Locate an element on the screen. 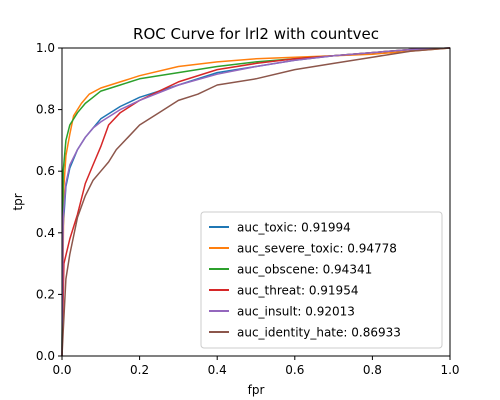  y-tick-label: 0.8 is located at coordinates (45, 110).